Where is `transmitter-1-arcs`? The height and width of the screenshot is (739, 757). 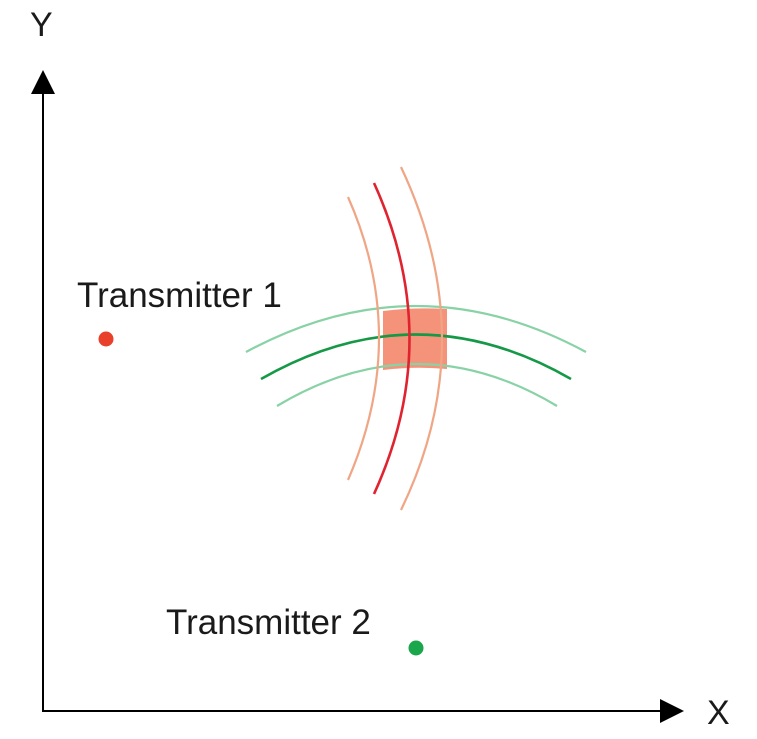
transmitter-1-arcs is located at coordinates (395, 338).